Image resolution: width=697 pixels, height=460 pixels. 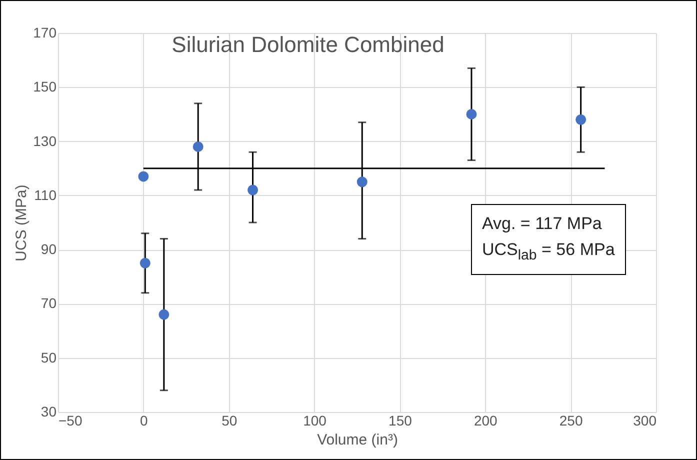 What do you see at coordinates (45, 86) in the screenshot?
I see `y-tick-label: 150` at bounding box center [45, 86].